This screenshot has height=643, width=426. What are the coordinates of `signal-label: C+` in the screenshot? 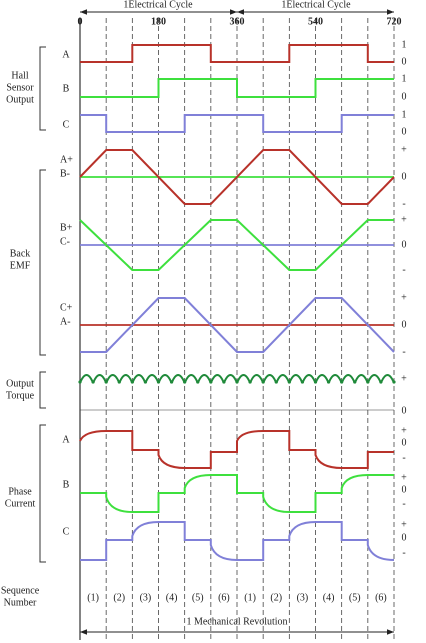 It's located at (66, 307).